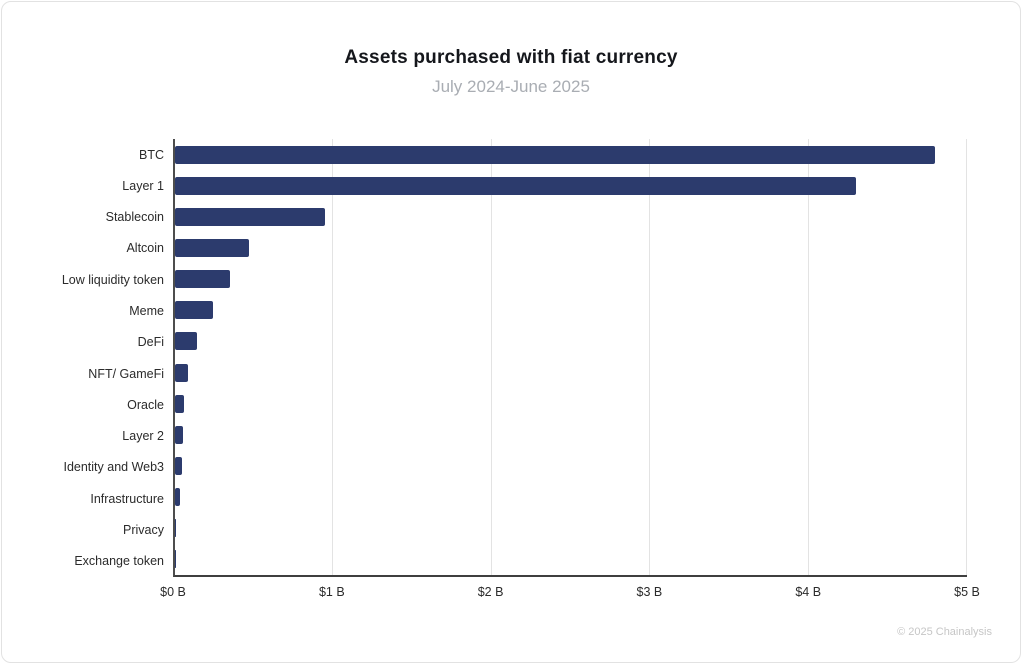 The width and height of the screenshot is (1024, 666). I want to click on y-axis-label: Altcoin, so click(145, 248).